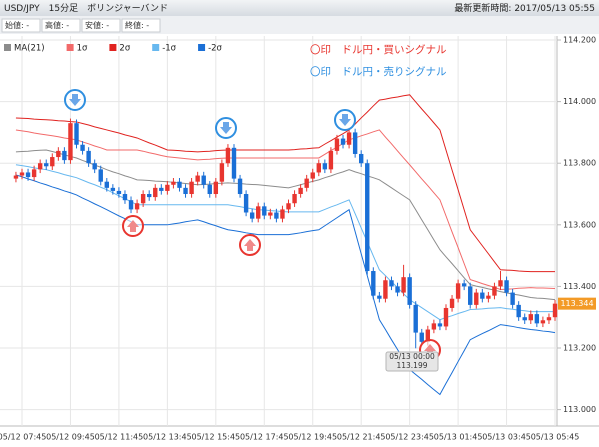  Describe the element at coordinates (23, 437) in the screenshot. I see `x-tick-label: 05/12 07:45` at that location.